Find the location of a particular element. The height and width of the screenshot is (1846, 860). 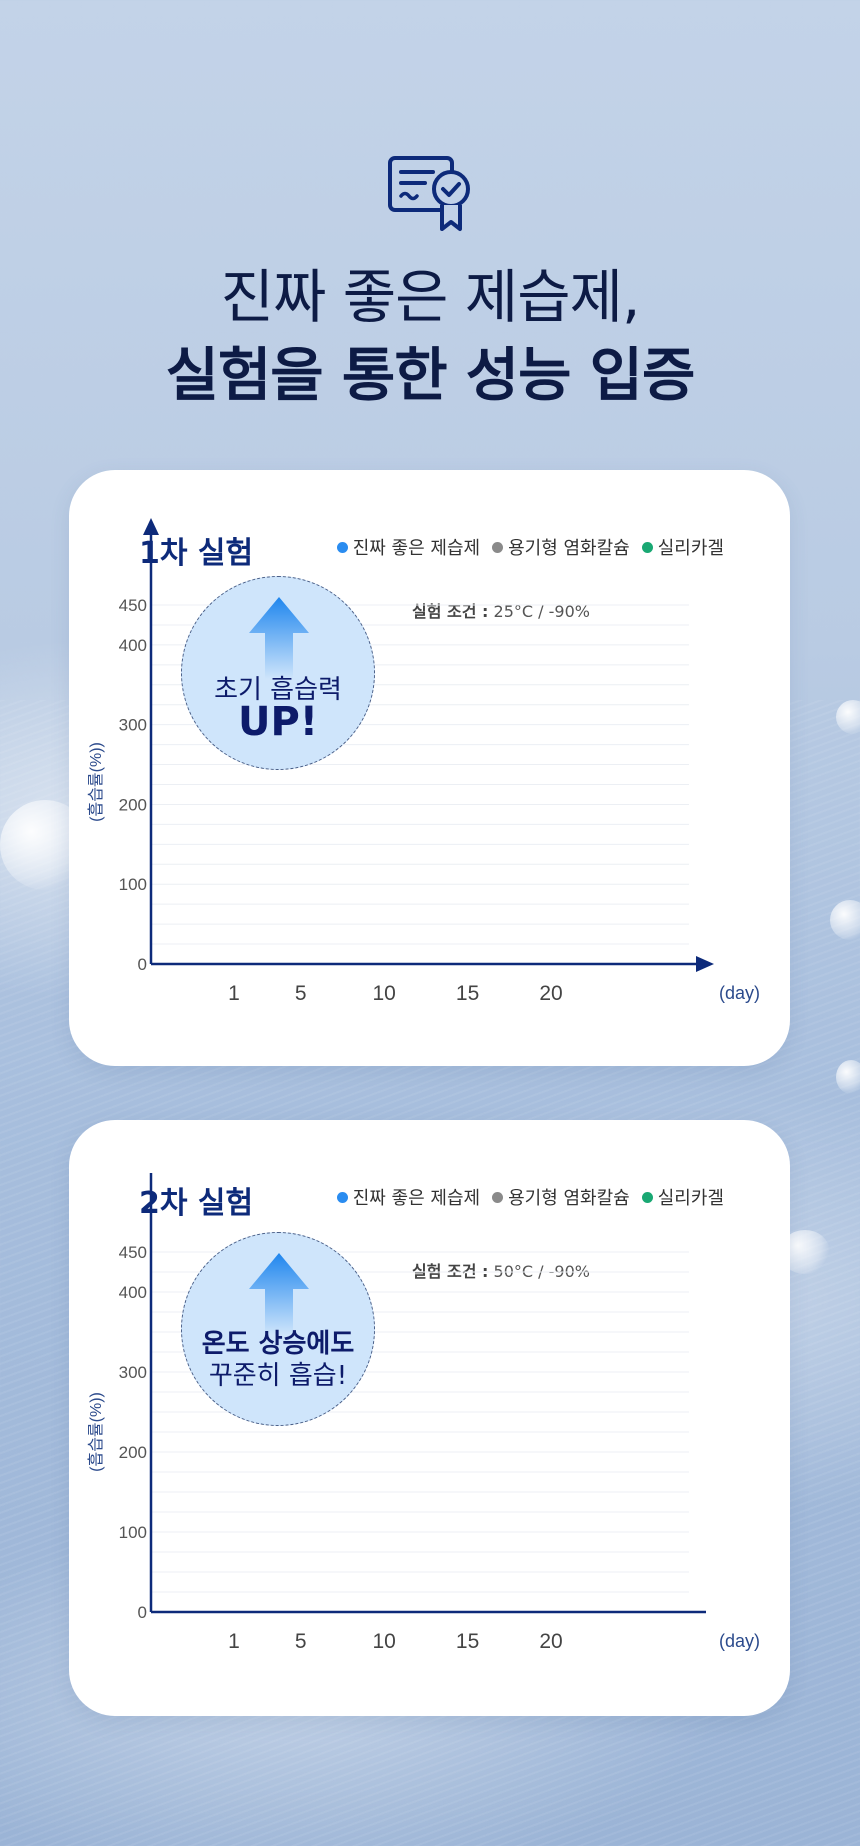

experiment-condition: 실험 조건 : 25°C / -90% is located at coordinates (501, 611).